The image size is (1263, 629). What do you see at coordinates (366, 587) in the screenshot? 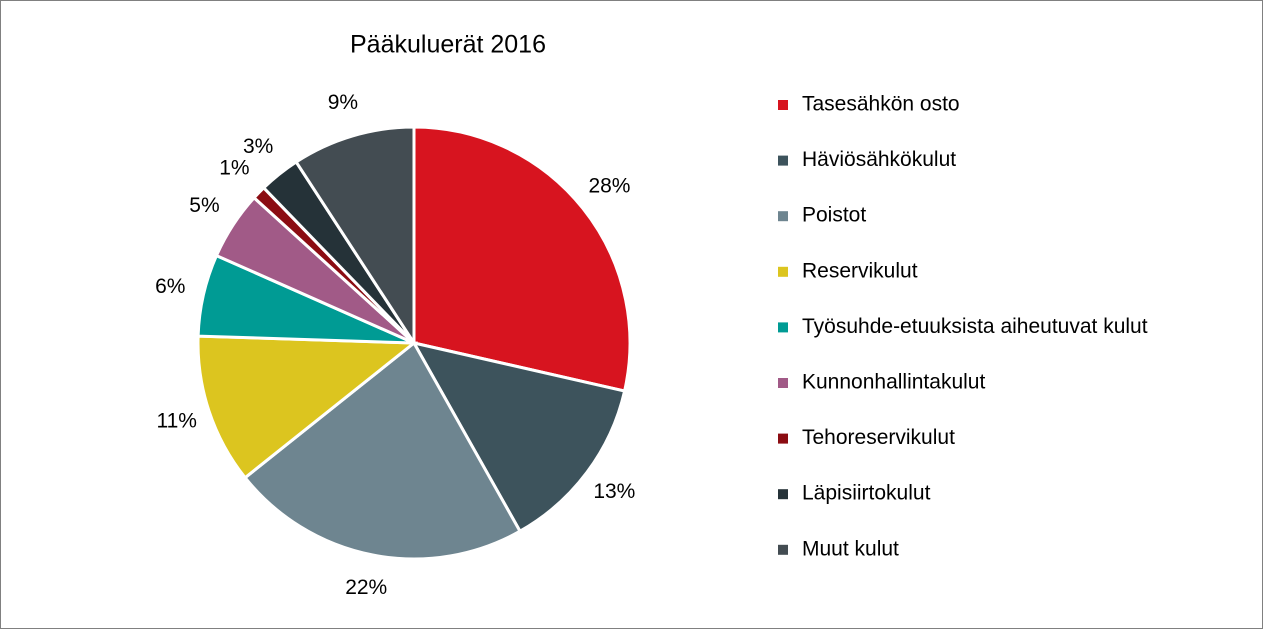
I see `data-label: 22%` at bounding box center [366, 587].